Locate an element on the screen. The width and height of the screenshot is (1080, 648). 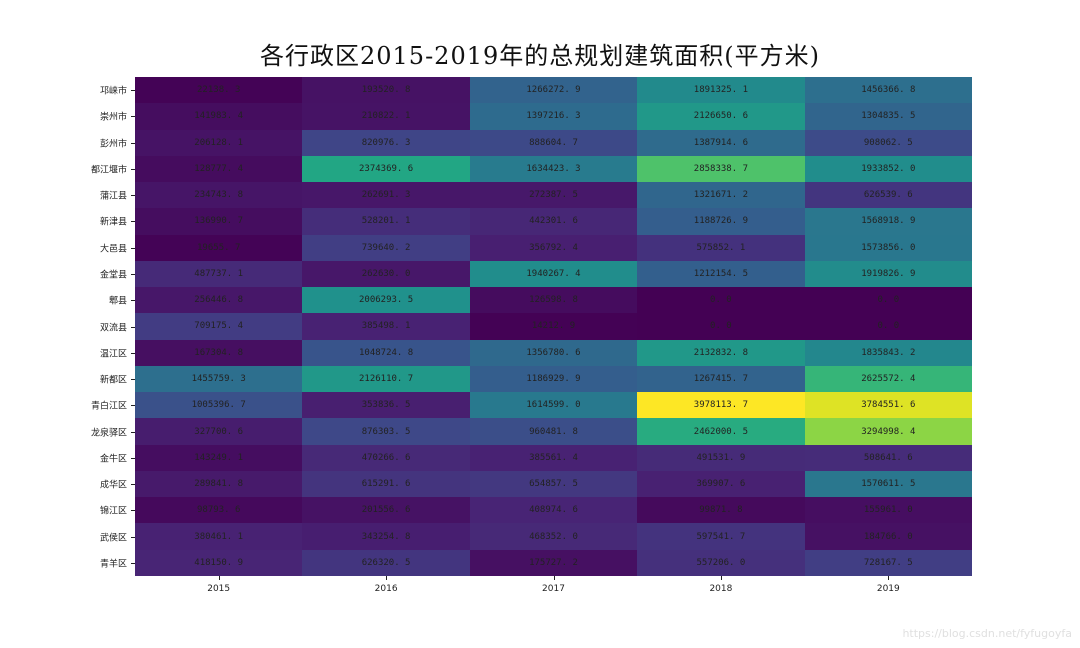
heatmap-cell: 128777. 4 is located at coordinates (219, 169).